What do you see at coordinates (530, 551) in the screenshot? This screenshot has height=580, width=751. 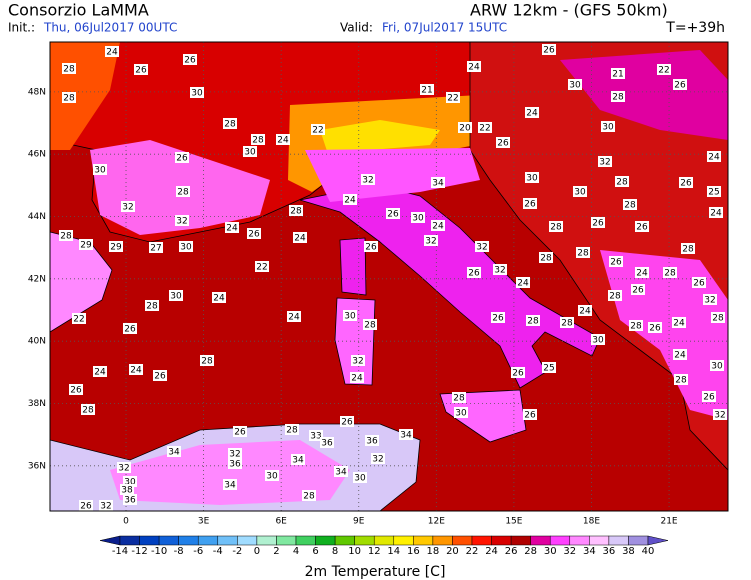 I see `colorbar-tick-label: 28` at bounding box center [530, 551].